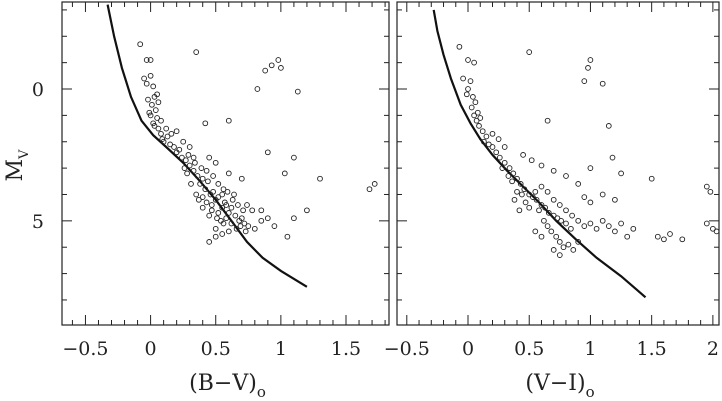  What do you see at coordinates (346, 349) in the screenshot?
I see `x-tick-label: 1.5` at bounding box center [346, 349].